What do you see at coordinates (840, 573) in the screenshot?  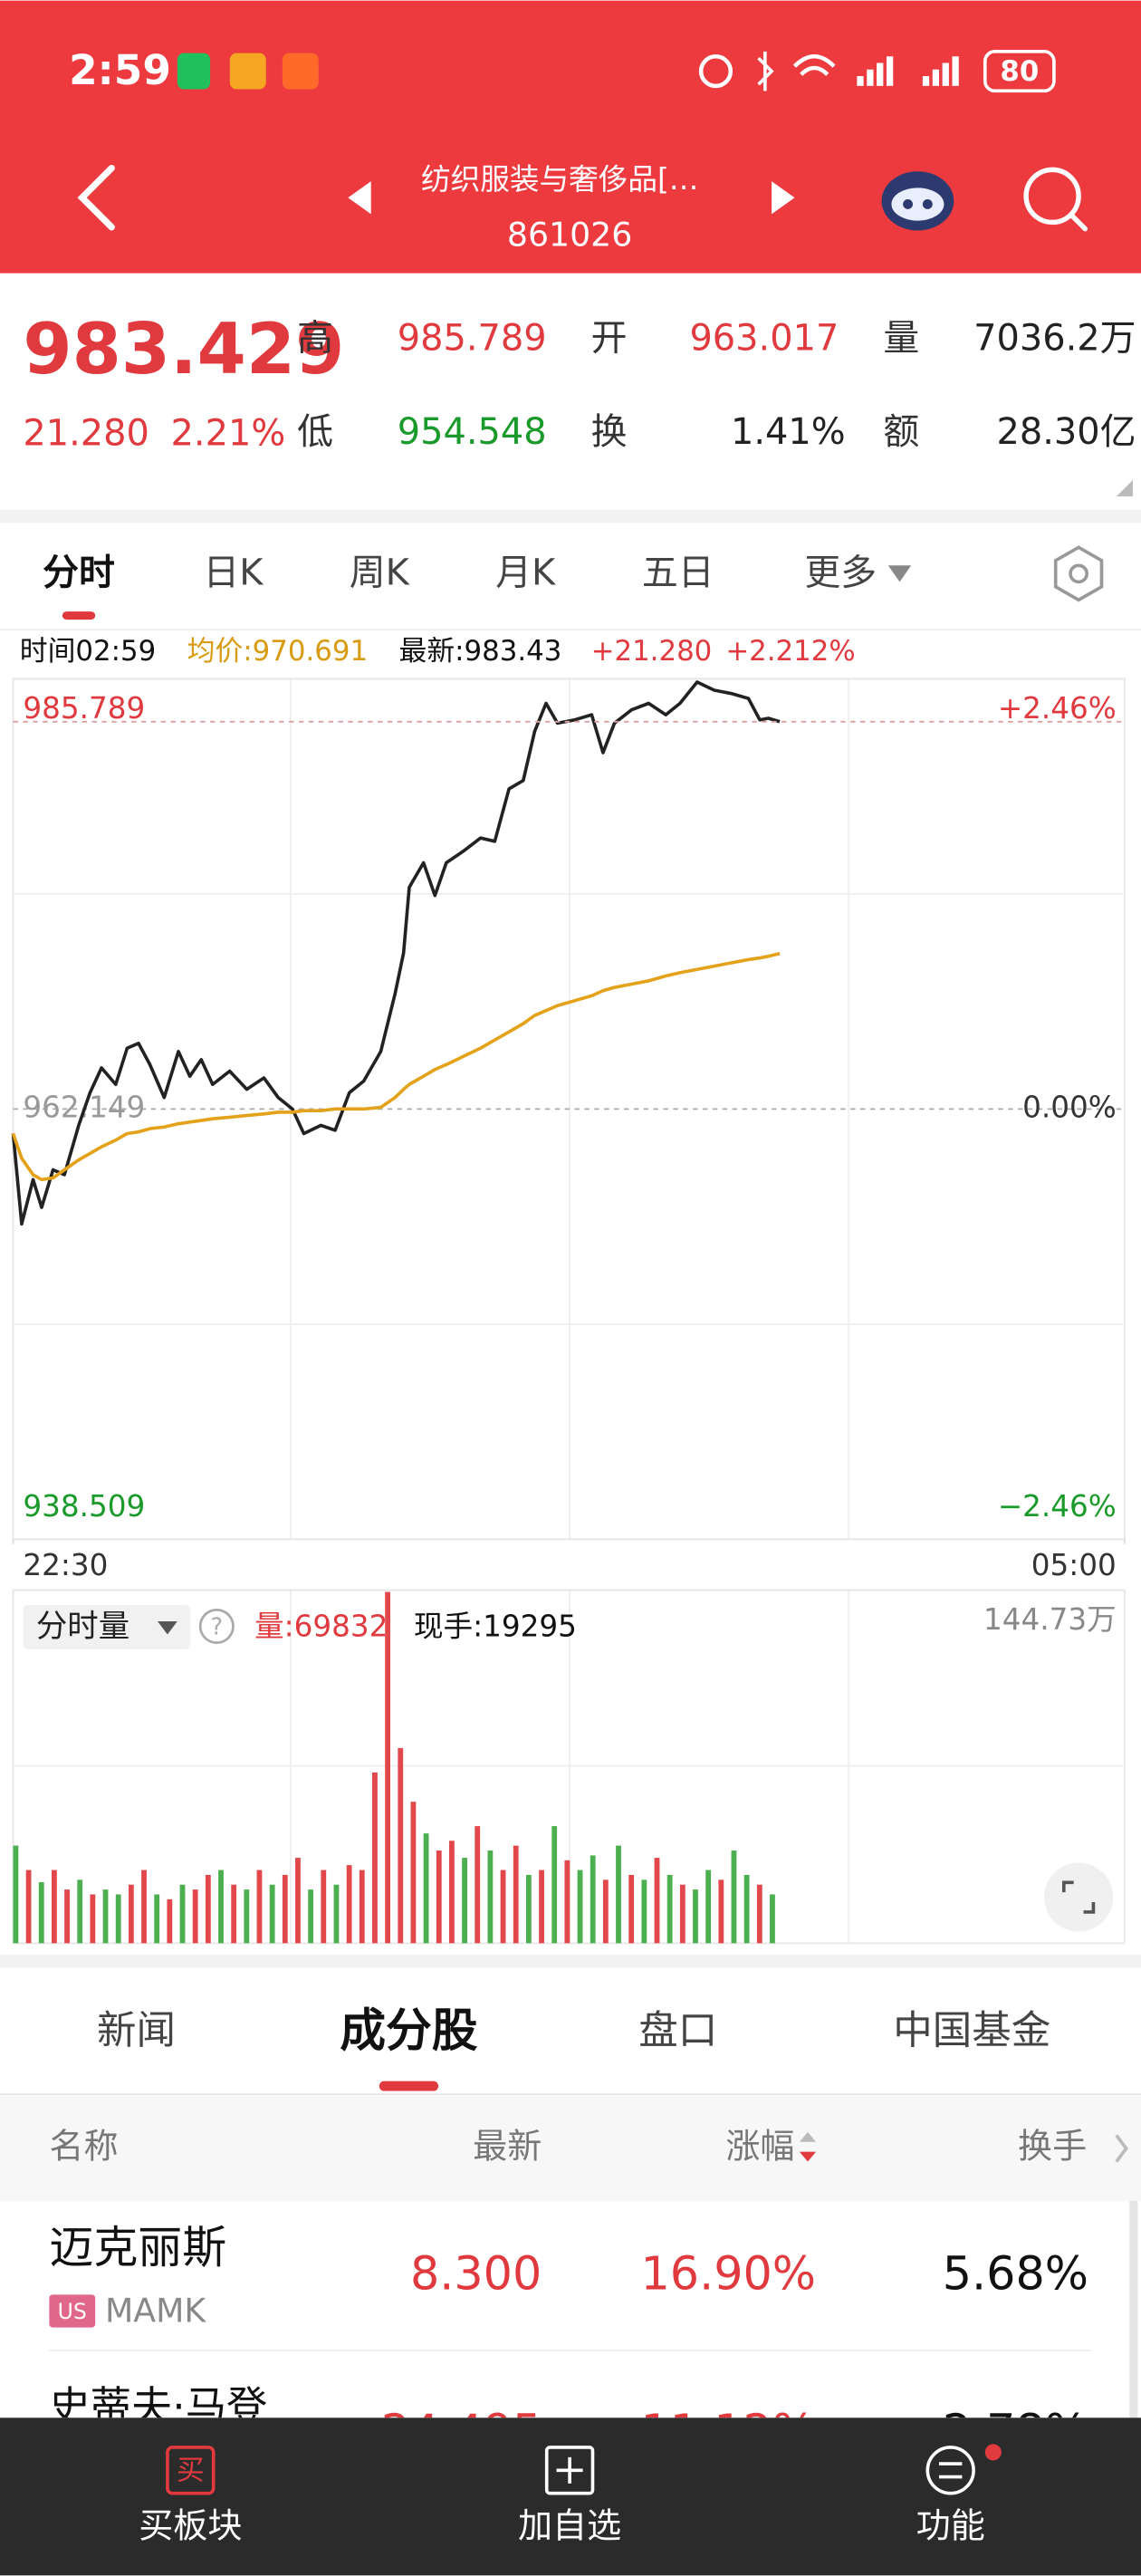 I see `period-tab: 更多` at bounding box center [840, 573].